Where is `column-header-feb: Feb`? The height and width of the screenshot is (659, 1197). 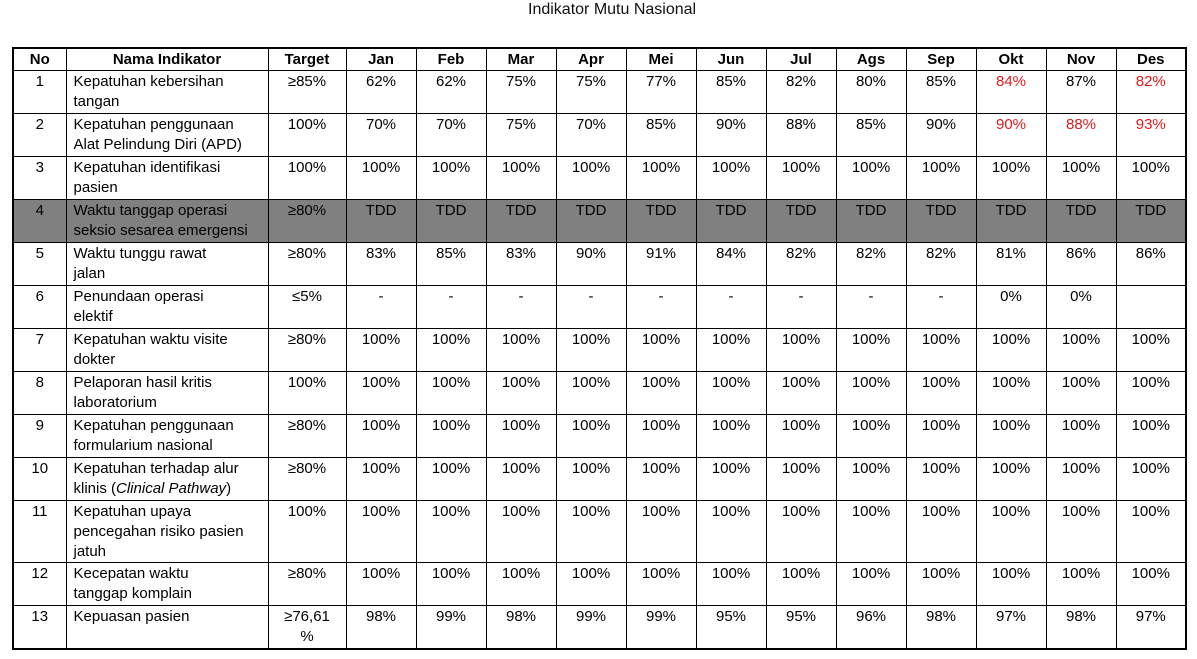 column-header-feb: Feb is located at coordinates (451, 59).